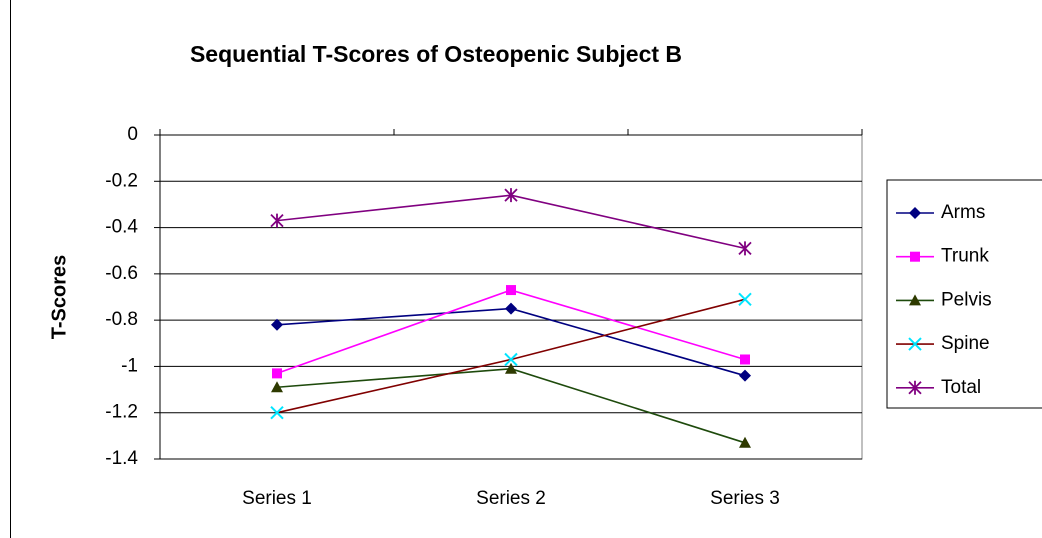  Describe the element at coordinates (121, 412) in the screenshot. I see `y-tick-label: -1.2` at that location.